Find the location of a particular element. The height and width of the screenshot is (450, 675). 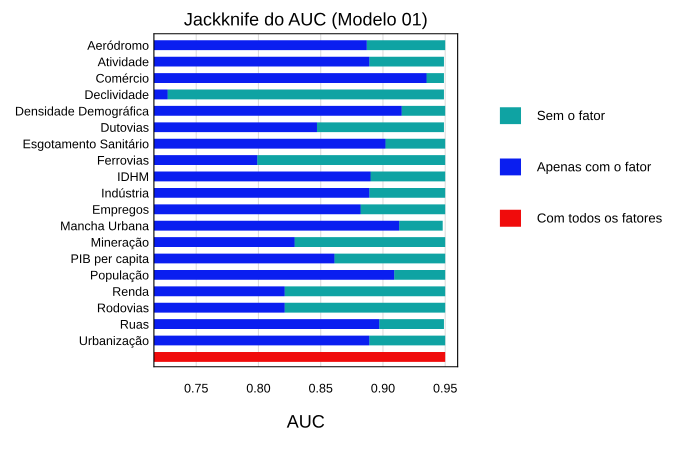

legend-label: Com todos os fatores is located at coordinates (600, 217).